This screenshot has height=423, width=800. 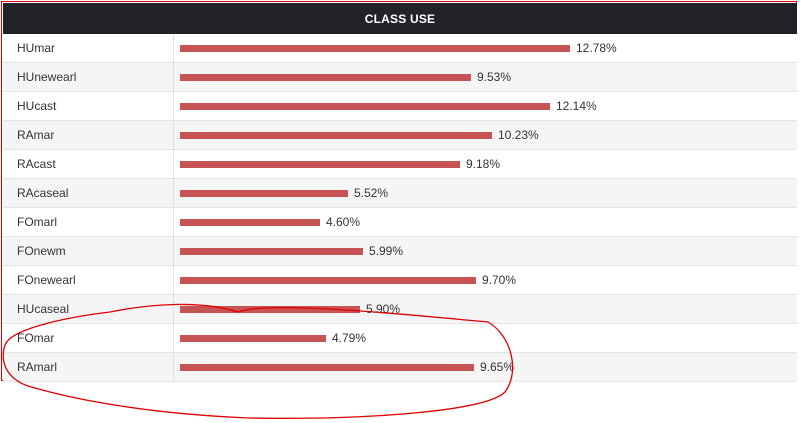 I want to click on table-row: HUcaseal 5.90%, so click(x=400, y=309).